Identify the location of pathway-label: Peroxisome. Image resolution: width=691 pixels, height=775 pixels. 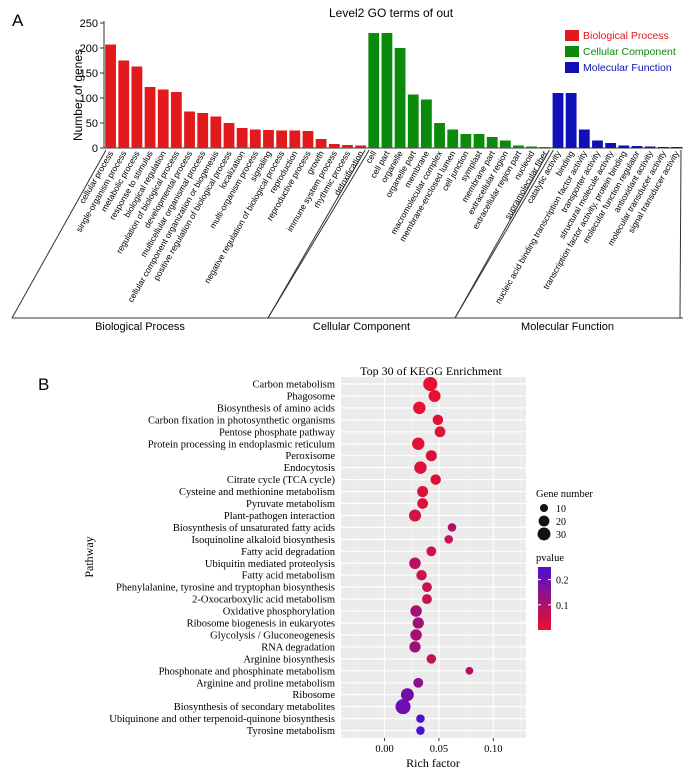
(310, 456).